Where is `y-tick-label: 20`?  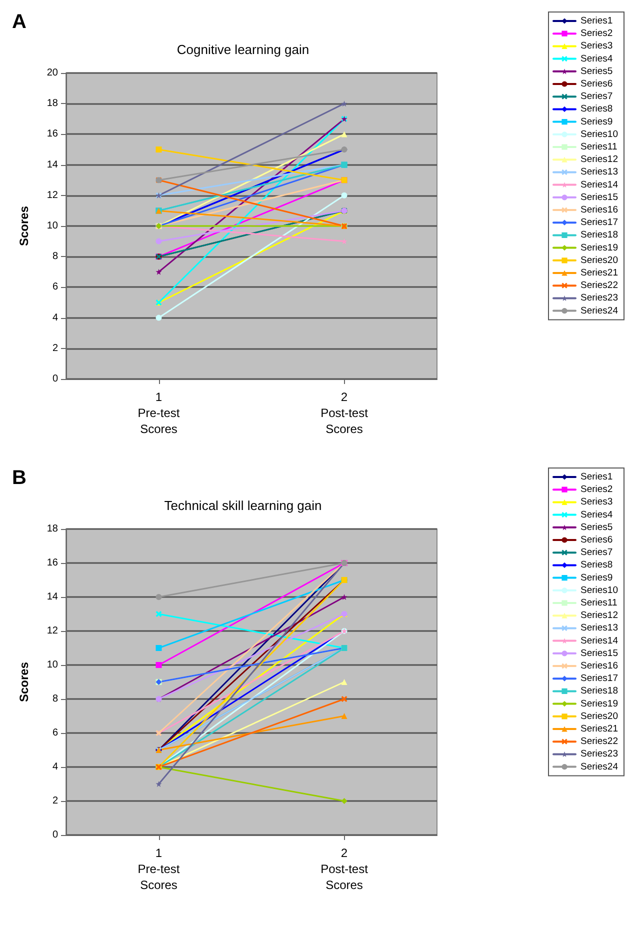
y-tick-label: 20 is located at coordinates (52, 73).